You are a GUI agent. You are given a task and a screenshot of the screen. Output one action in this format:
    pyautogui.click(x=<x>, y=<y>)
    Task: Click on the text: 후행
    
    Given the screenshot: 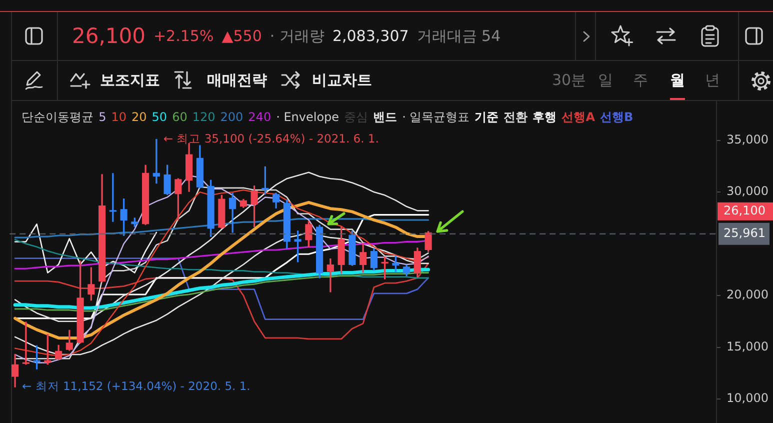 What is the action you would take?
    pyautogui.click(x=544, y=117)
    